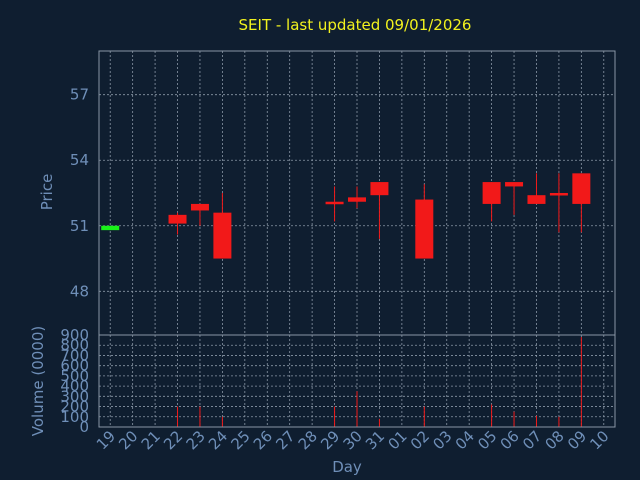 The height and width of the screenshot is (480, 640). Describe the element at coordinates (84, 427) in the screenshot. I see `volume-tick-label: 0` at that location.